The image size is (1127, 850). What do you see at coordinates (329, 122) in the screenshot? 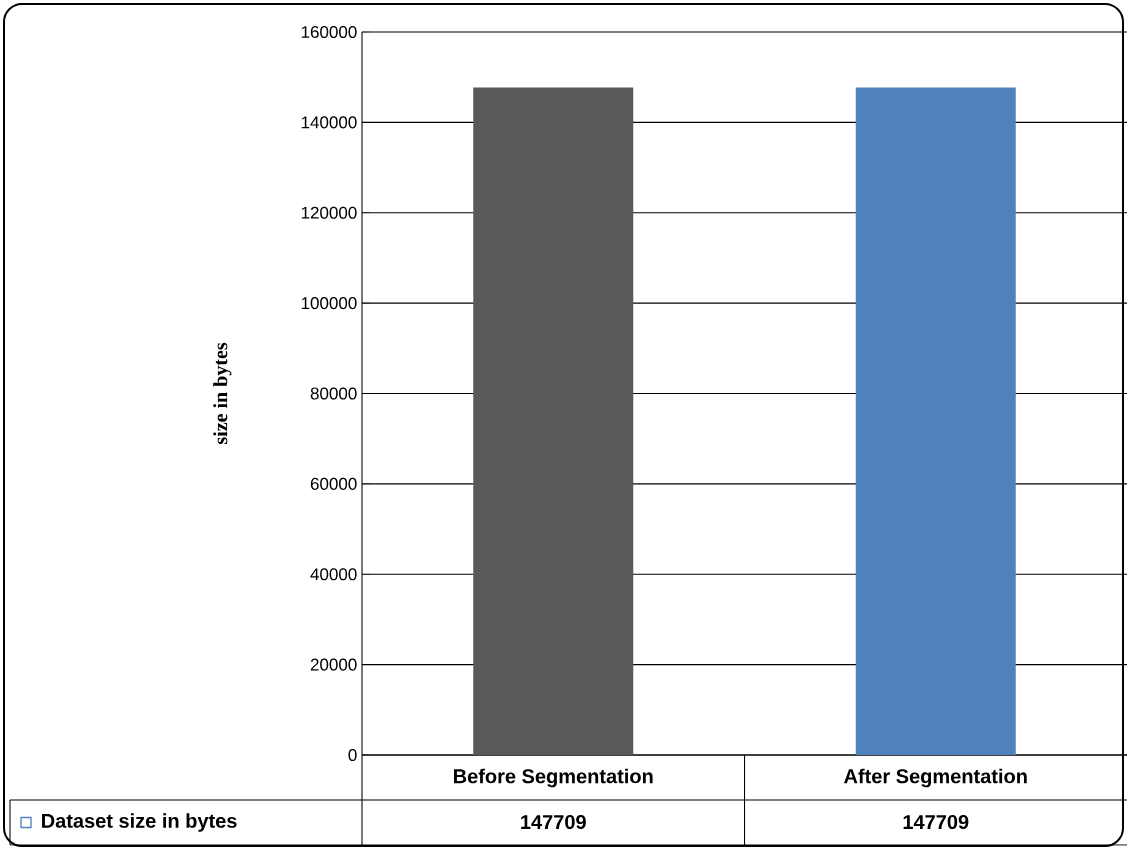
I see `y-tick-label: 140000` at bounding box center [329, 122].